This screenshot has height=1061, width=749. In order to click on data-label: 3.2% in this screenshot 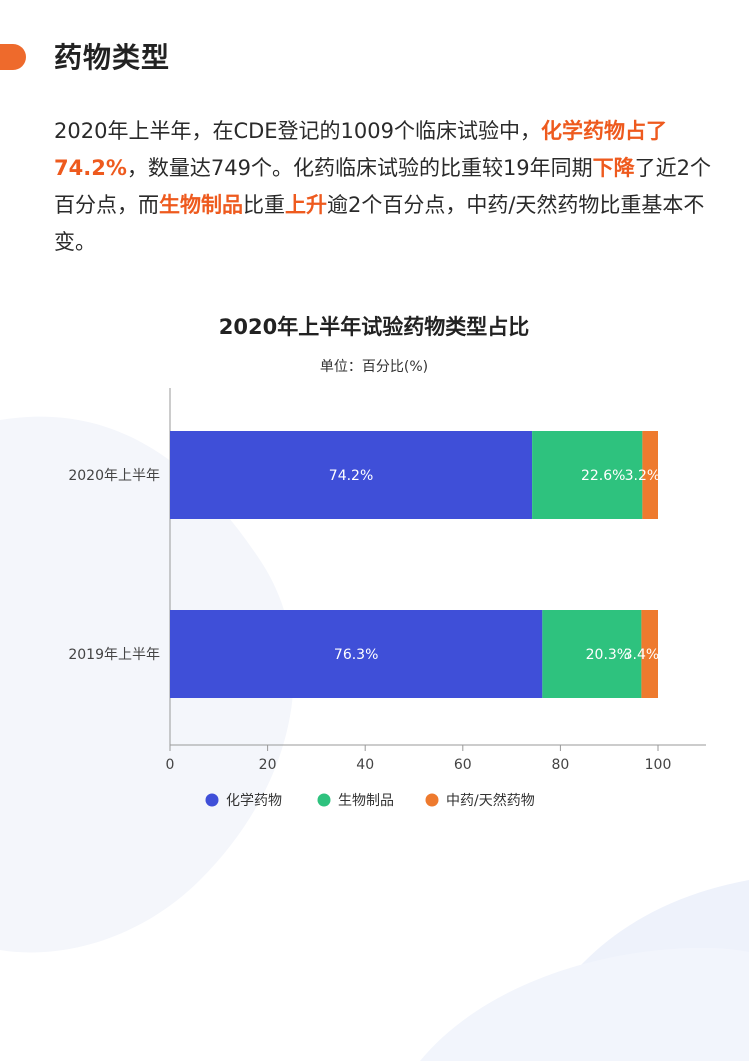, I will do `click(643, 476)`.